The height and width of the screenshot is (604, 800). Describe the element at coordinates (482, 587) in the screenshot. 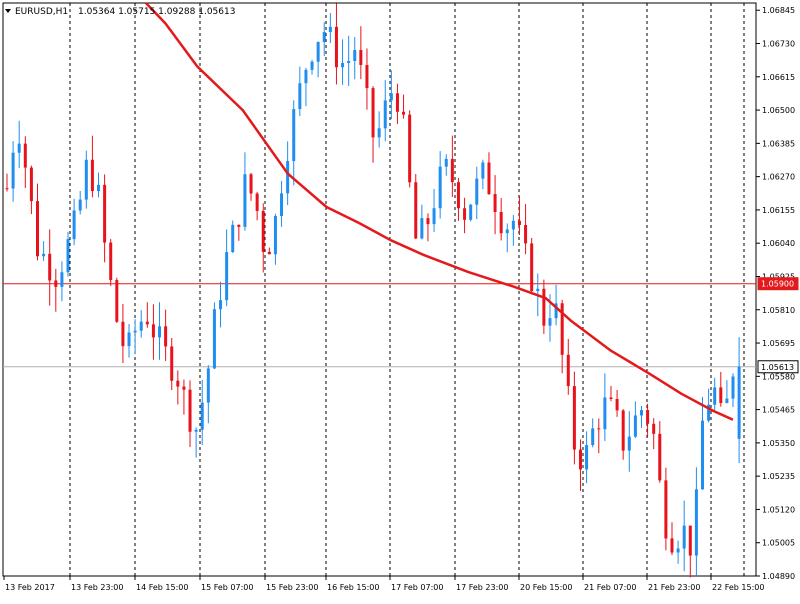

I see `x-tick-label: 17 Feb 23:00` at that location.